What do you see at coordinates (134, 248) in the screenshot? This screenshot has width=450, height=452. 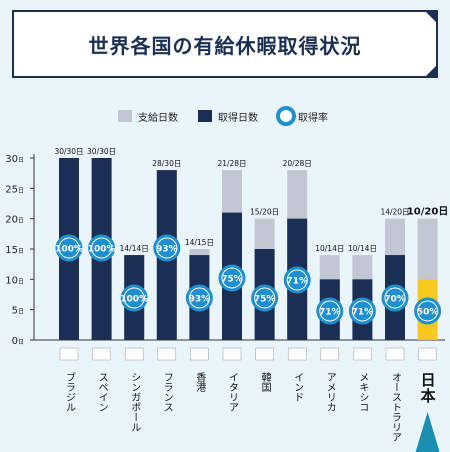 I see `bar-value-label: 14/14日` at bounding box center [134, 248].